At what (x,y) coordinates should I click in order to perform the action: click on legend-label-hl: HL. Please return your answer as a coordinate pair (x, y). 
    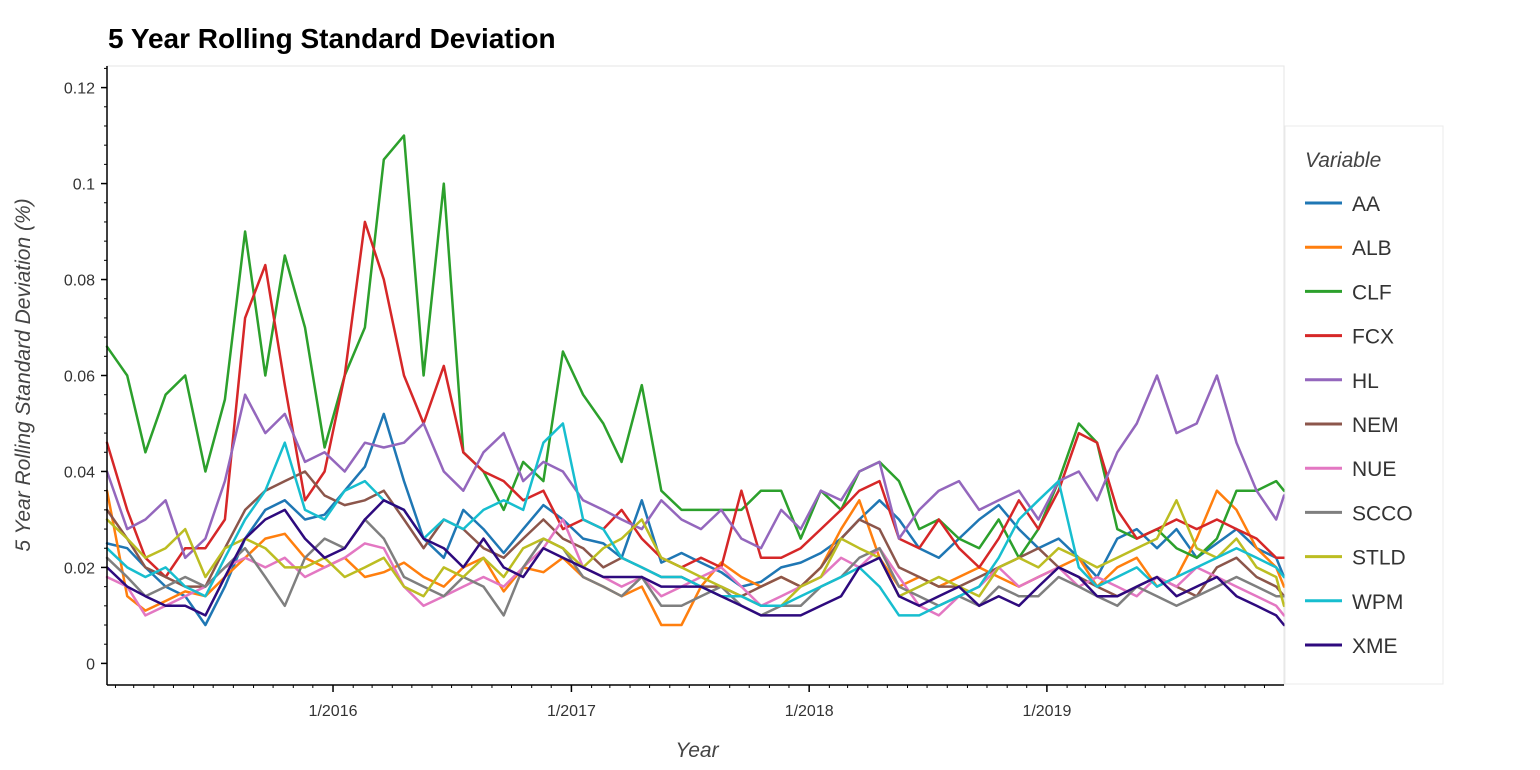
    Looking at the image, I should click on (1365, 381).